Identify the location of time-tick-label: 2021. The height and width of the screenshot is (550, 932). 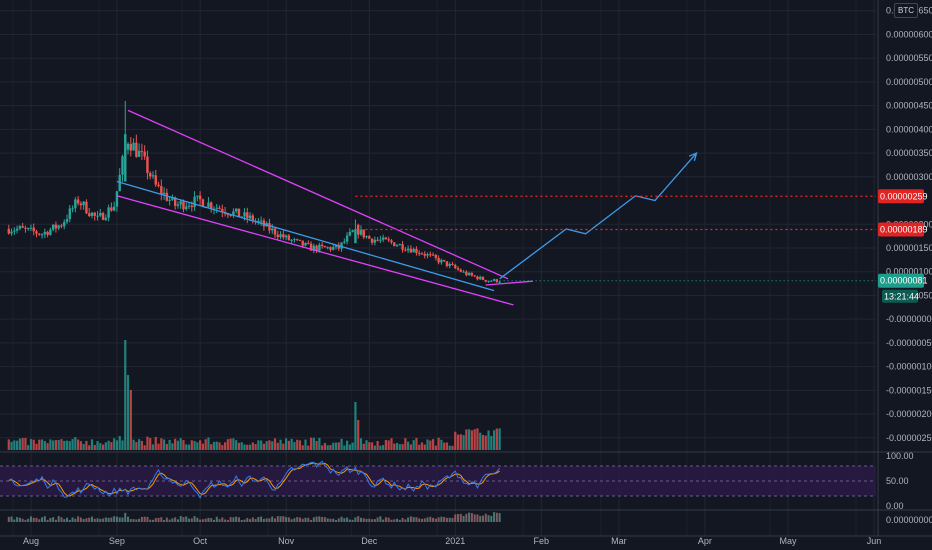
(455, 541).